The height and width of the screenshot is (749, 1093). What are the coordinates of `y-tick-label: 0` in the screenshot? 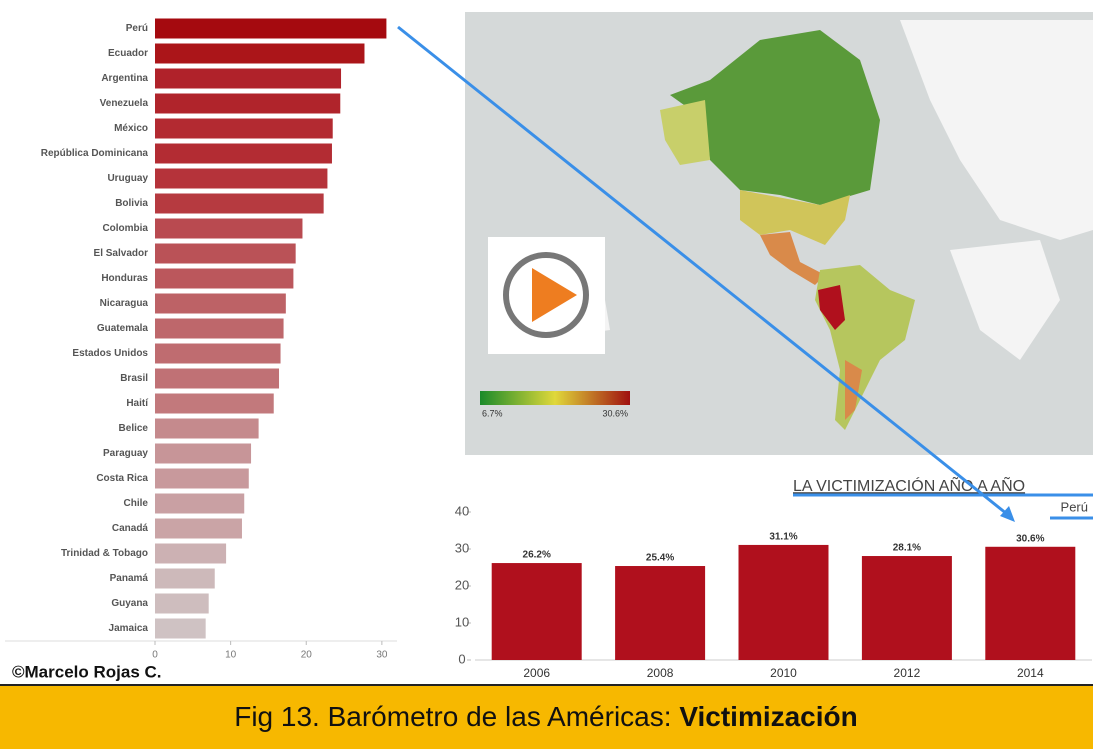 It's located at (461, 658).